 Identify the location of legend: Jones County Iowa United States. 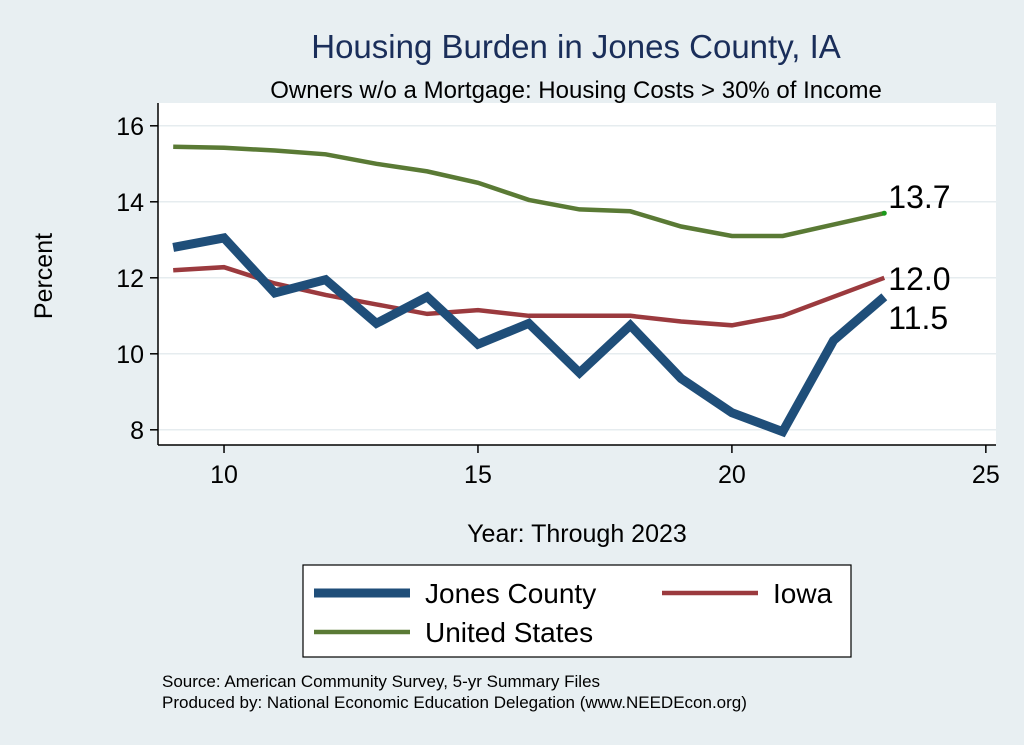
(573, 613).